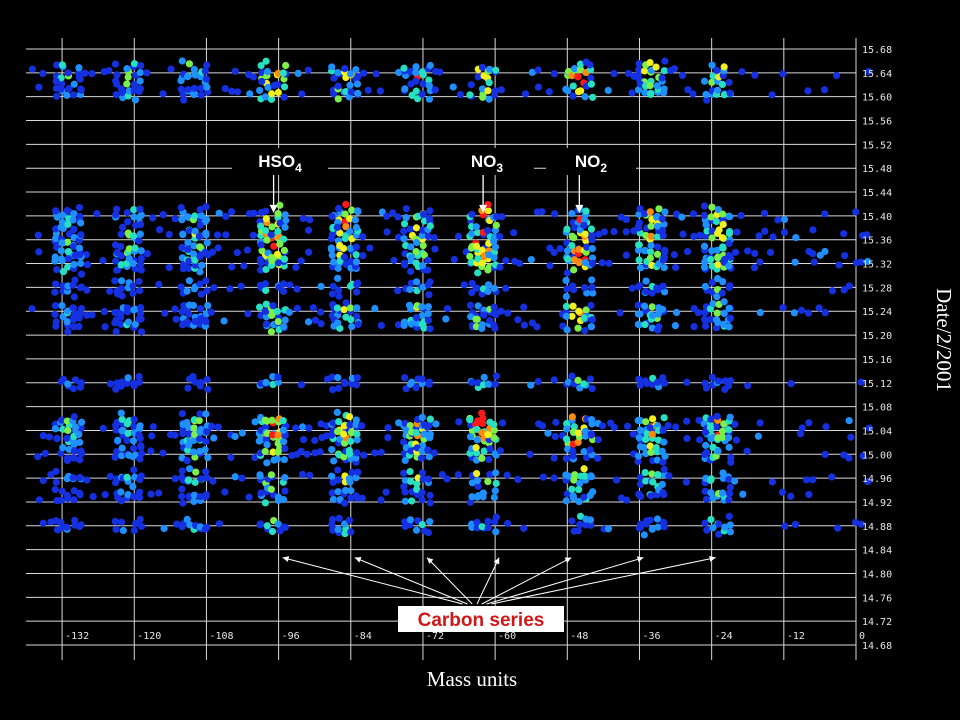  What do you see at coordinates (877, 217) in the screenshot?
I see `y-tick-label: 15.40` at bounding box center [877, 217].